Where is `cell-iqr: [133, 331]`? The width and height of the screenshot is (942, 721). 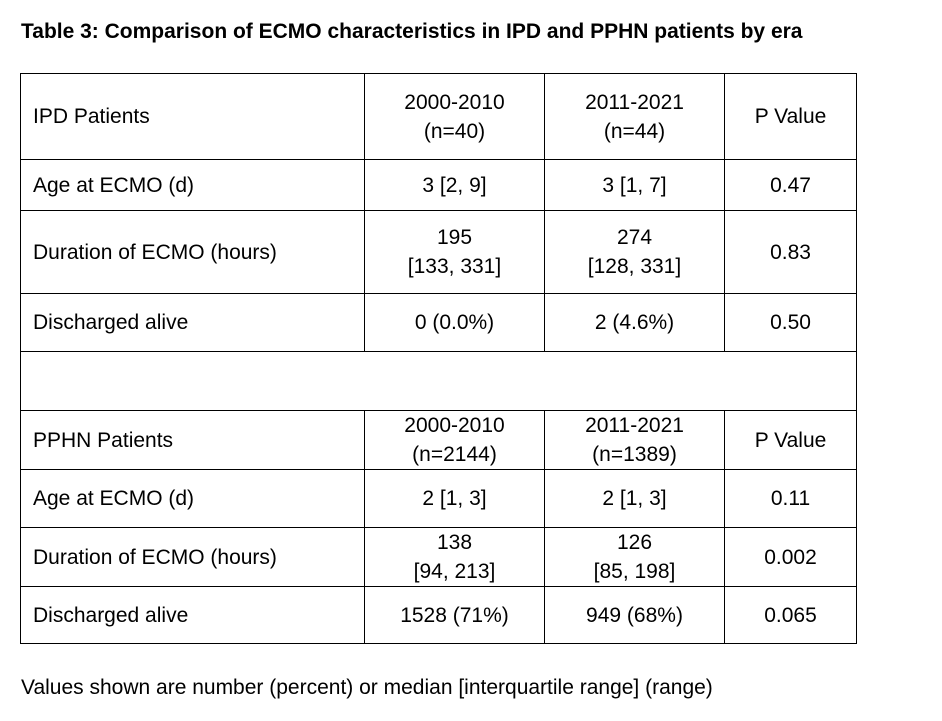
cell-iqr: [133, 331] is located at coordinates (454, 266).